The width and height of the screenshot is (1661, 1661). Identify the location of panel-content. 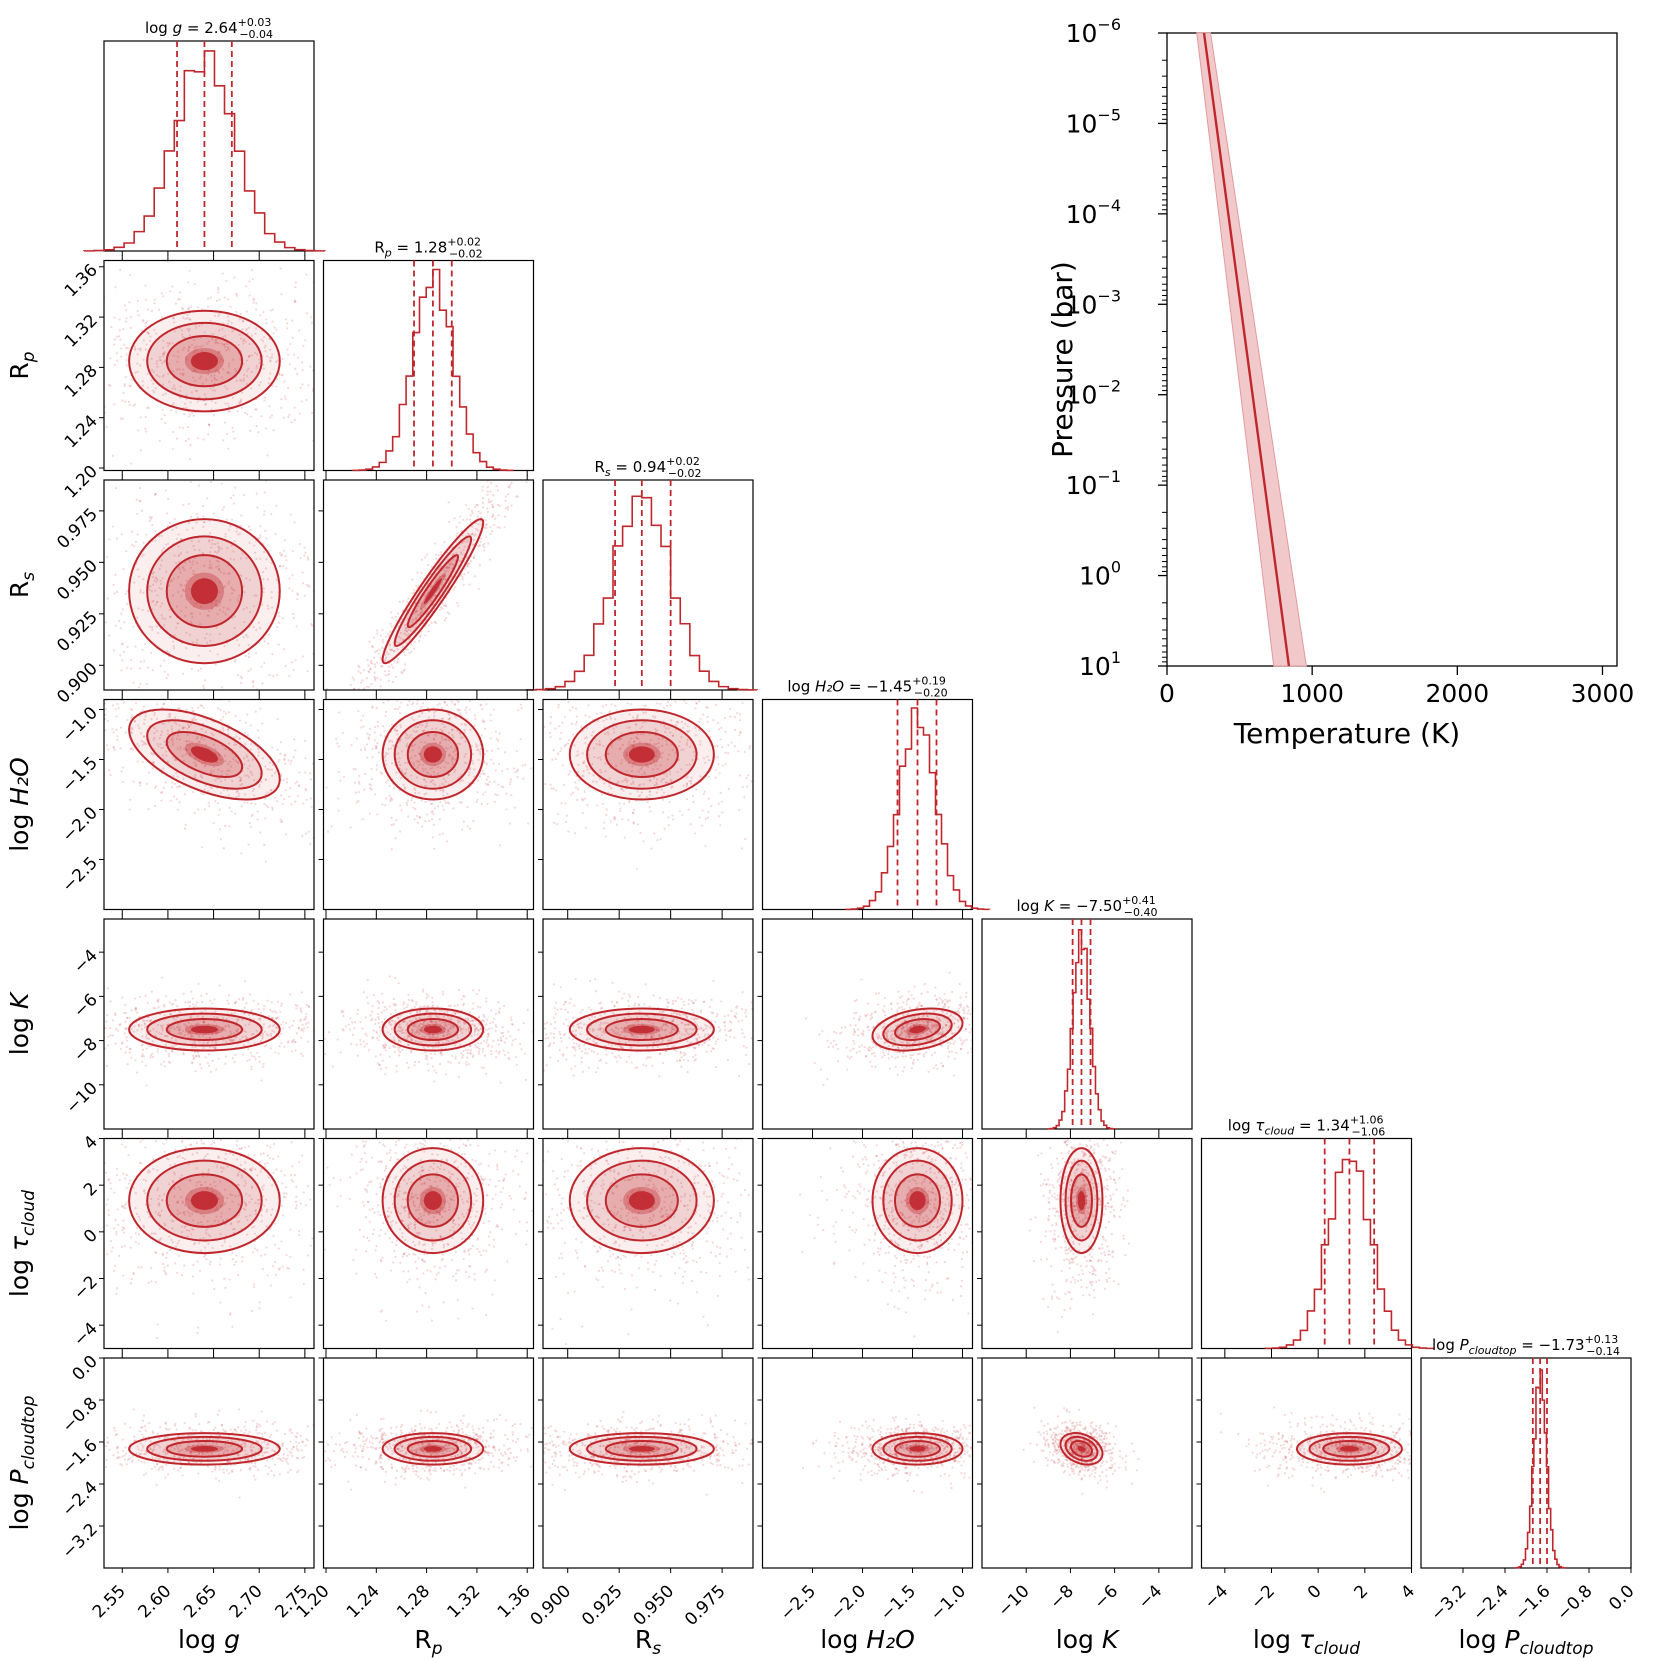
(667, 768).